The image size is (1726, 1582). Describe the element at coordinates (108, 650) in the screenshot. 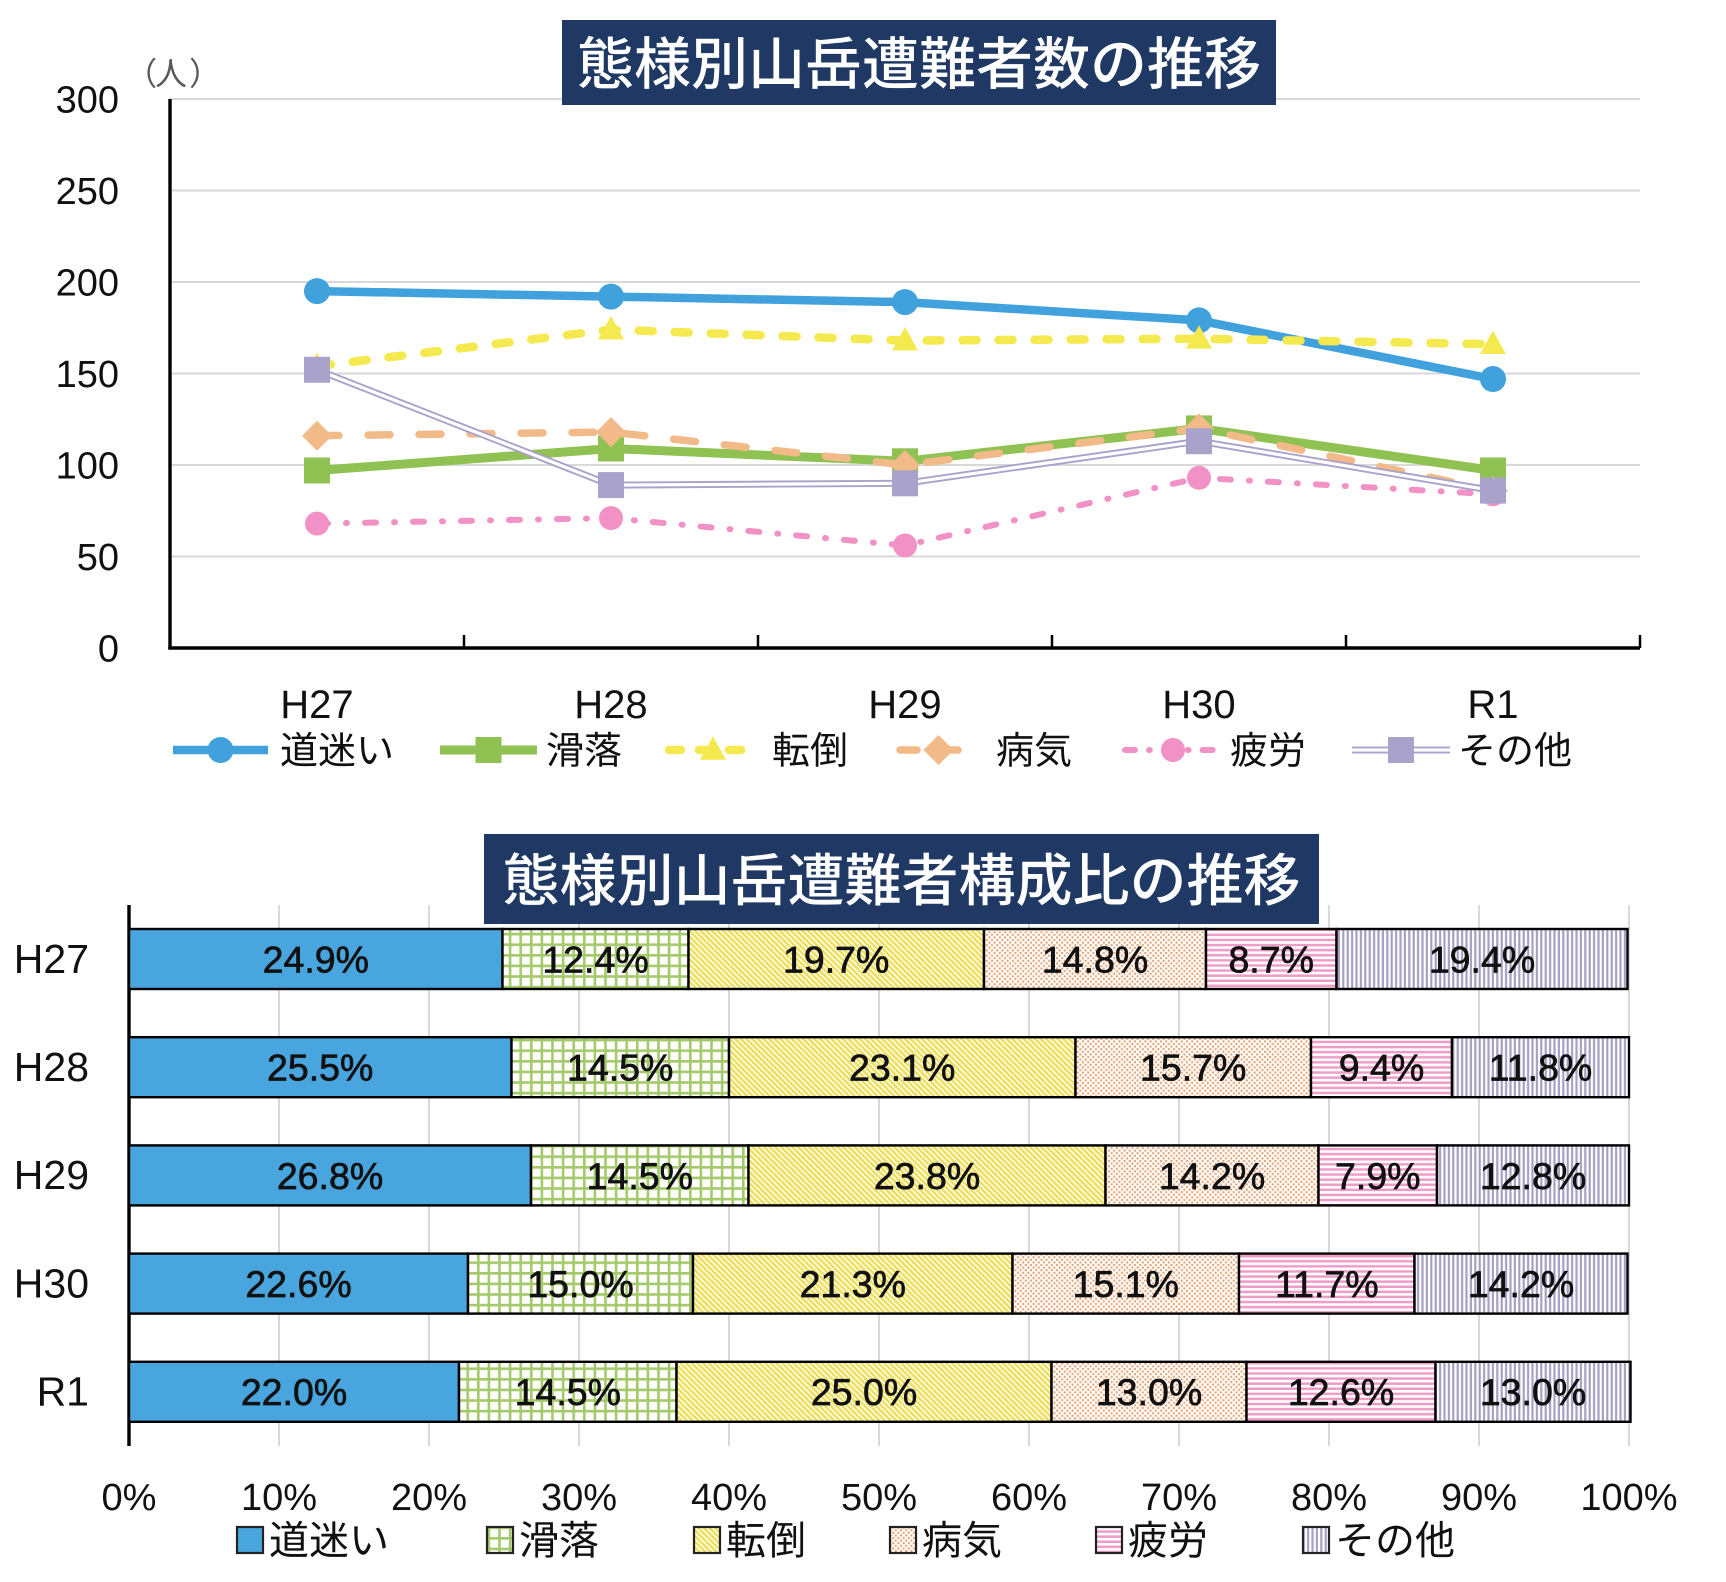

I see `svg-text: 0` at that location.